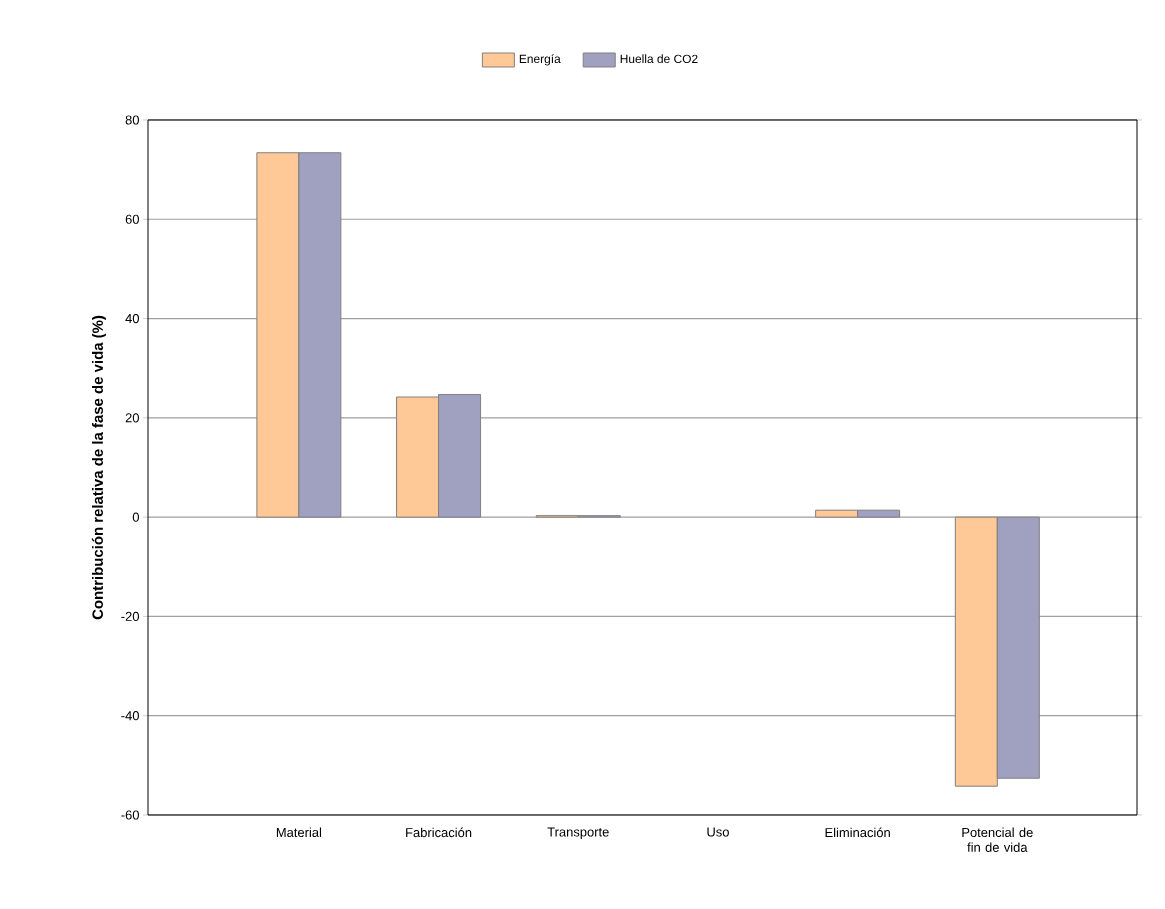  What do you see at coordinates (659, 59) in the screenshot?
I see `legend-label: Huella de CO2` at bounding box center [659, 59].